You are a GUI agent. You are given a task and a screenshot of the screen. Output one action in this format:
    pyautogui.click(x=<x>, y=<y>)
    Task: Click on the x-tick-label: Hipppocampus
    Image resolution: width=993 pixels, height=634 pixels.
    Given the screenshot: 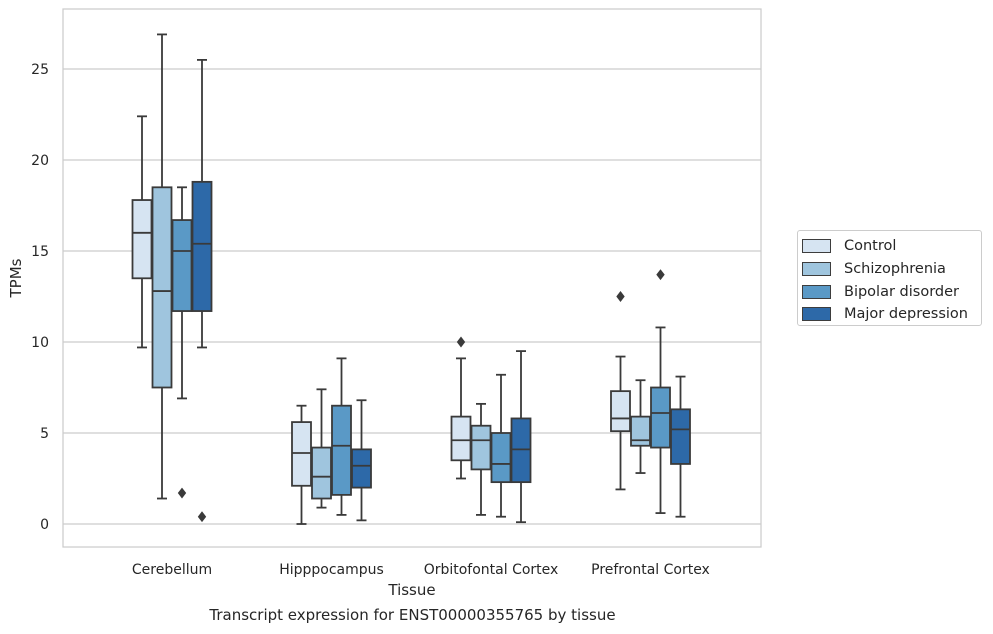 What is the action you would take?
    pyautogui.click(x=331, y=570)
    